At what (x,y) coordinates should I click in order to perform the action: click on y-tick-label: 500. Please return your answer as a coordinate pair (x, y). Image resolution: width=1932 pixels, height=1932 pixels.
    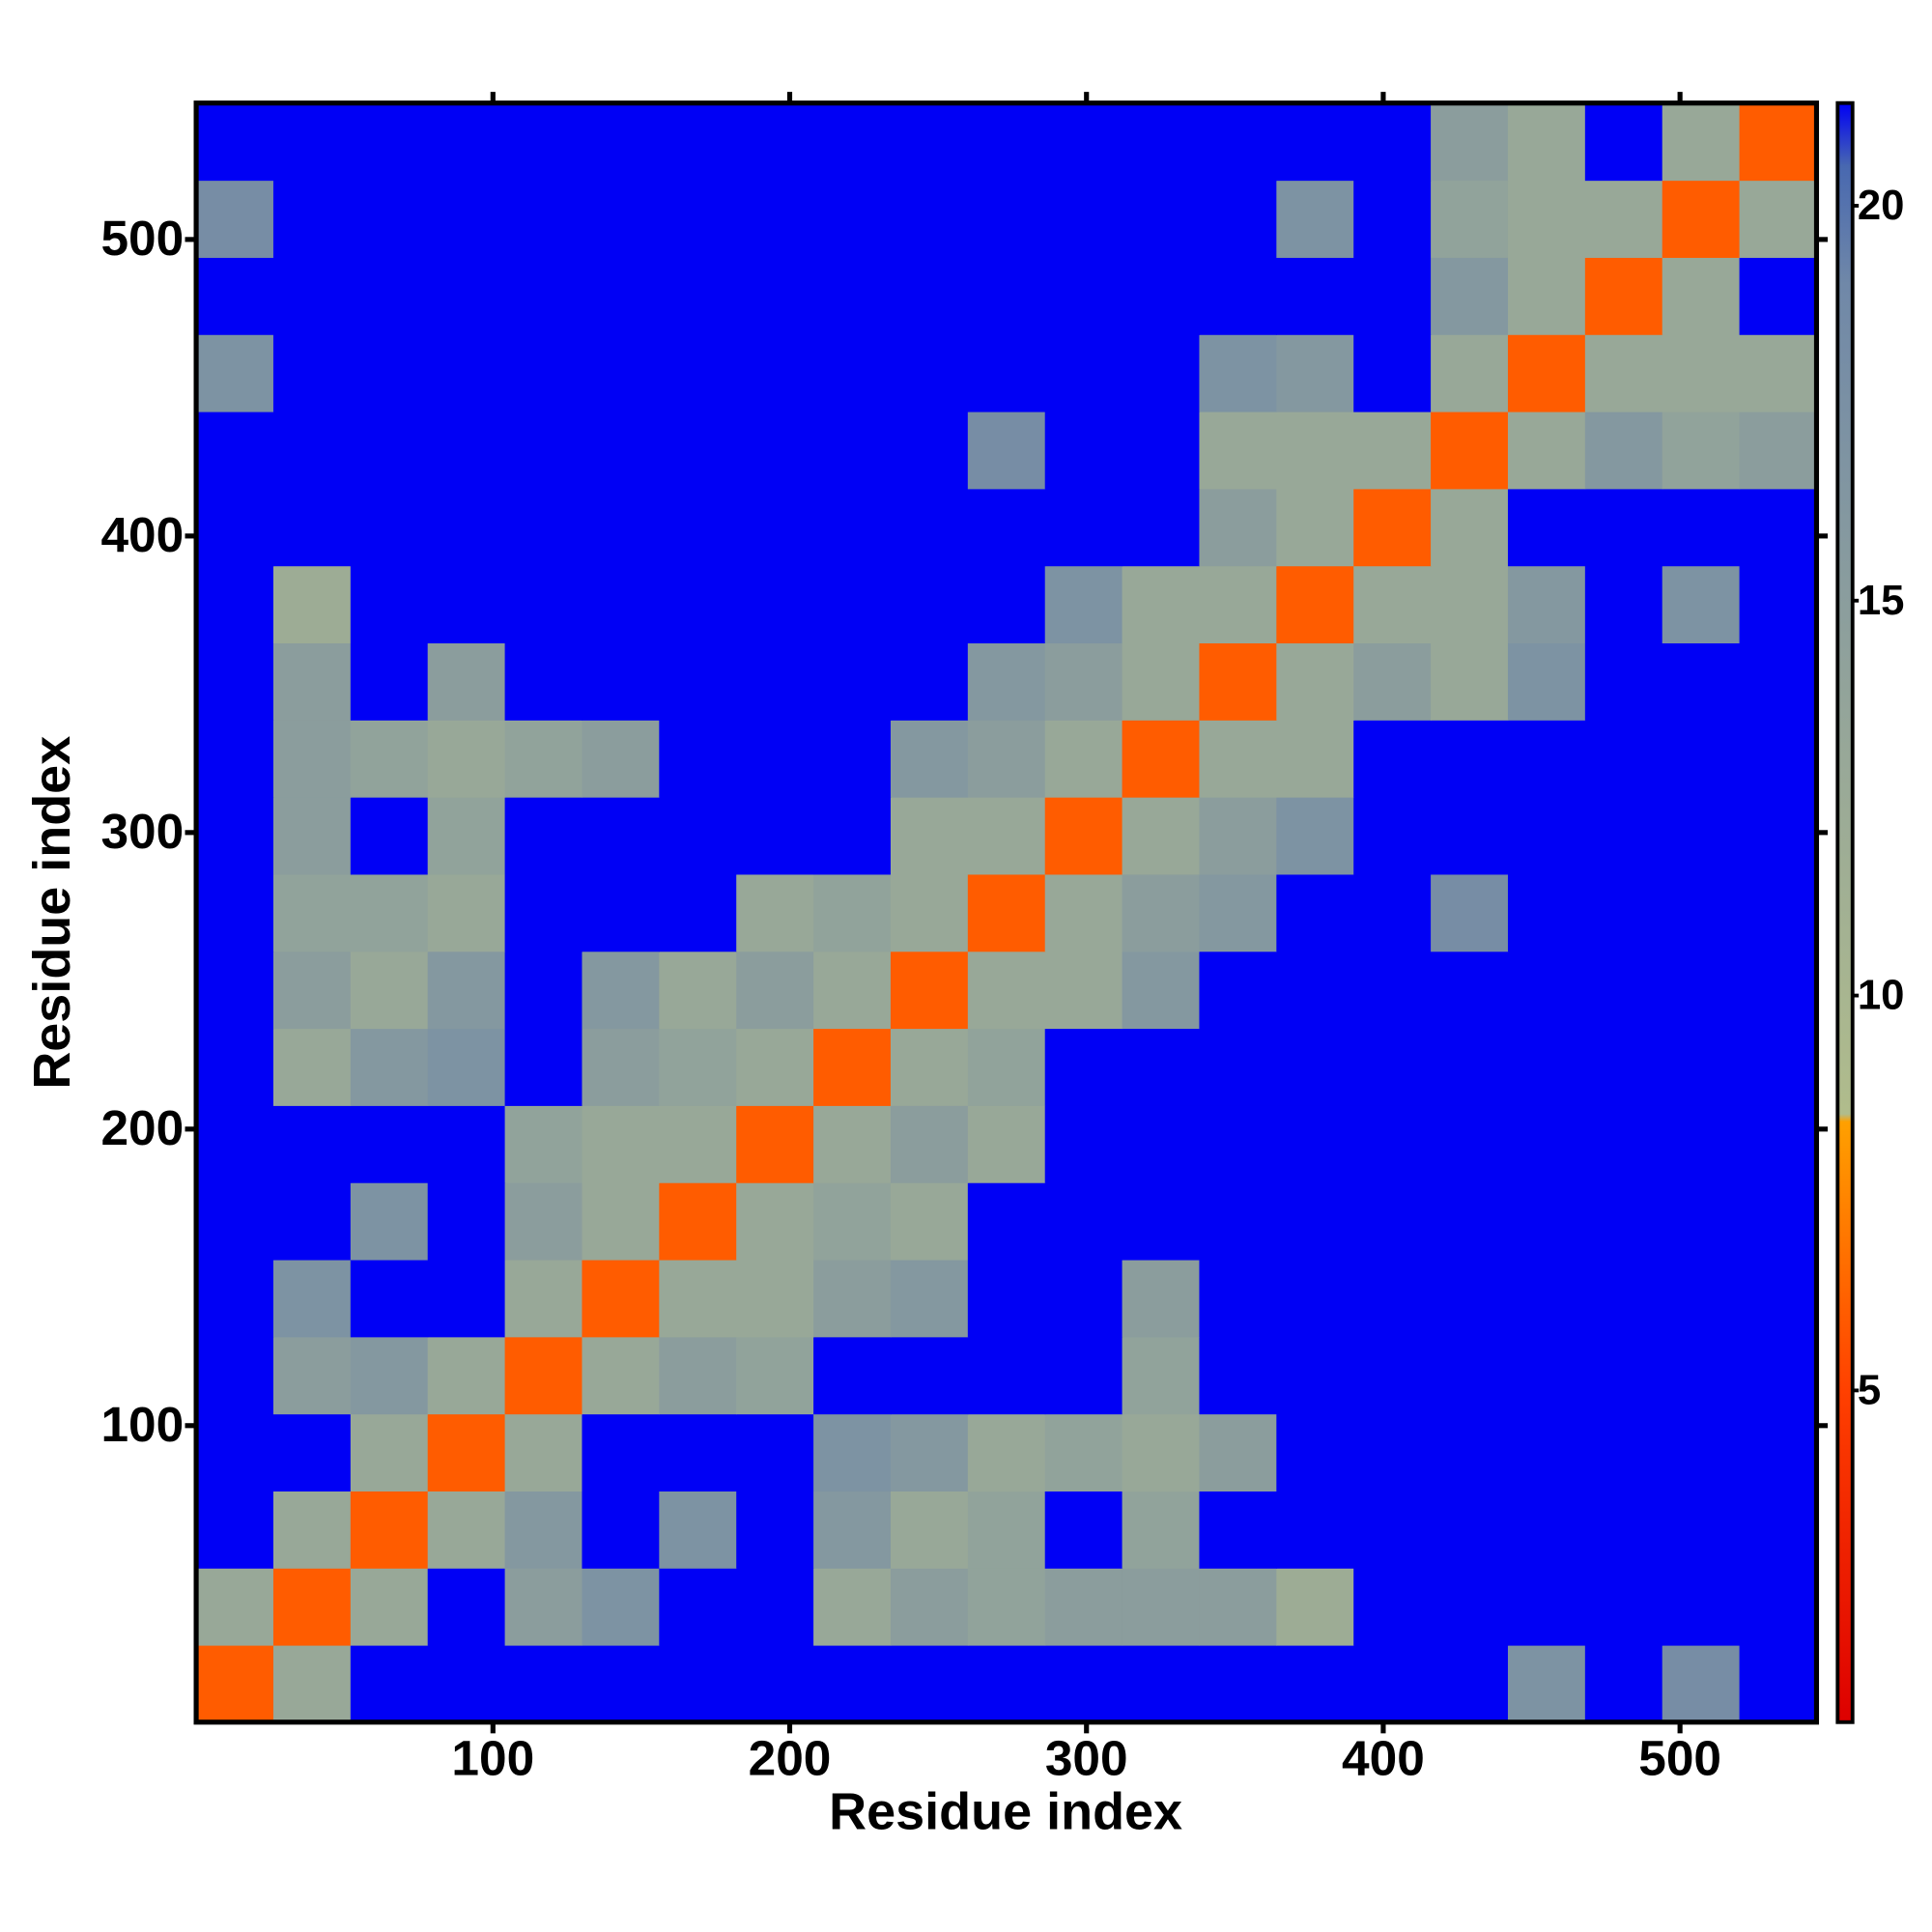
    Looking at the image, I should click on (142, 238).